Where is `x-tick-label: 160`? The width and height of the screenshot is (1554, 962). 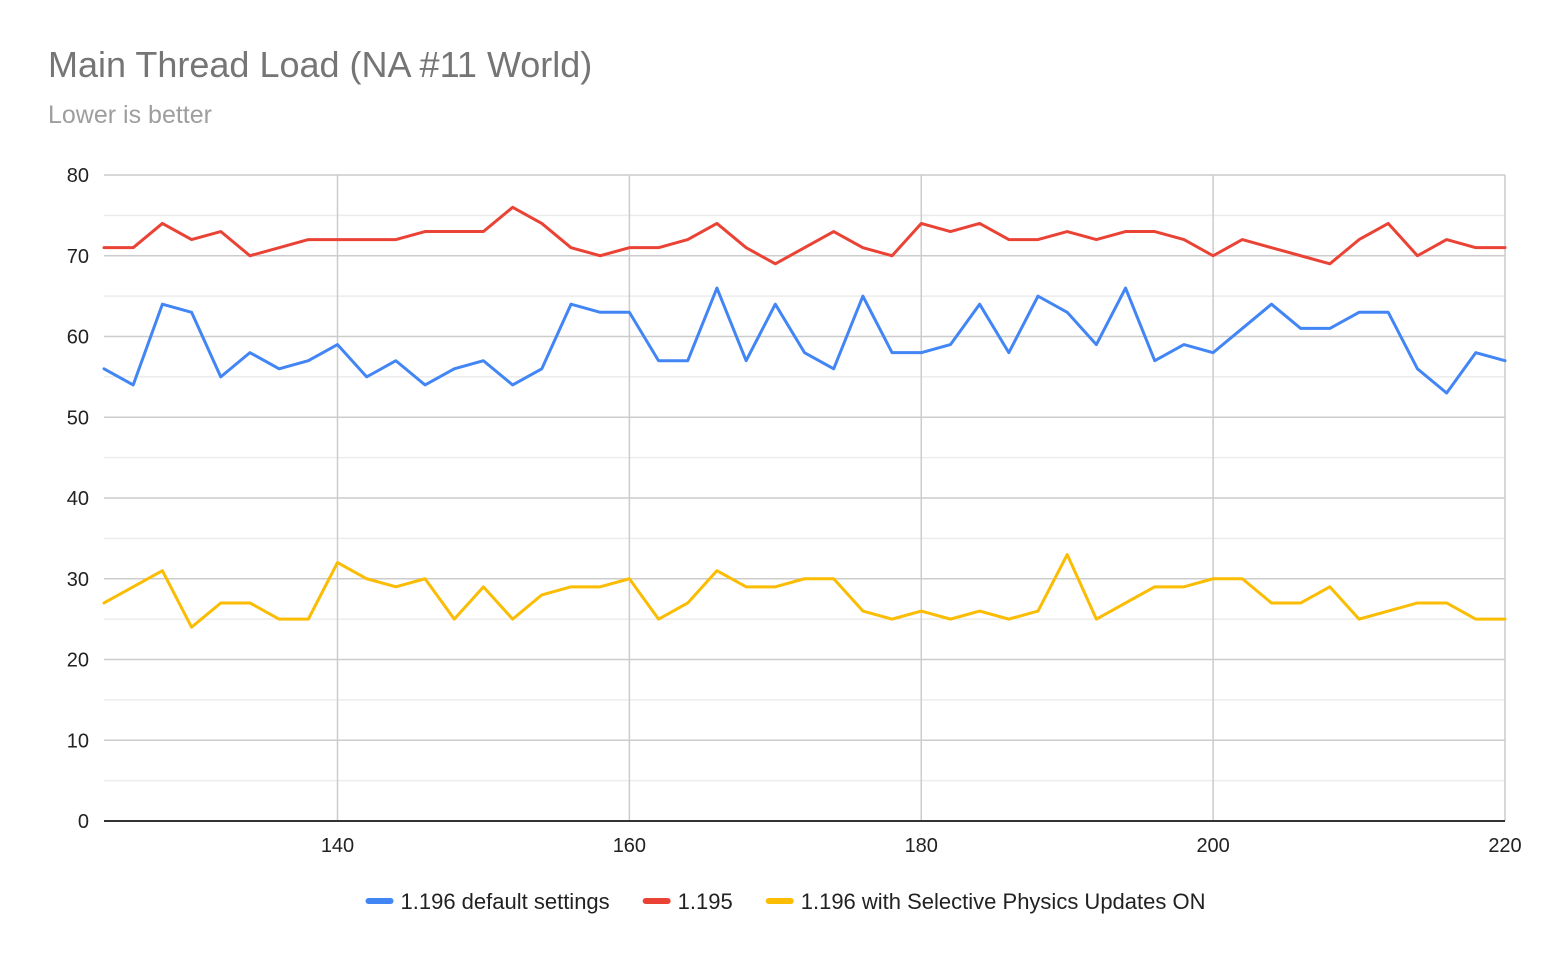 x-tick-label: 160 is located at coordinates (629, 846).